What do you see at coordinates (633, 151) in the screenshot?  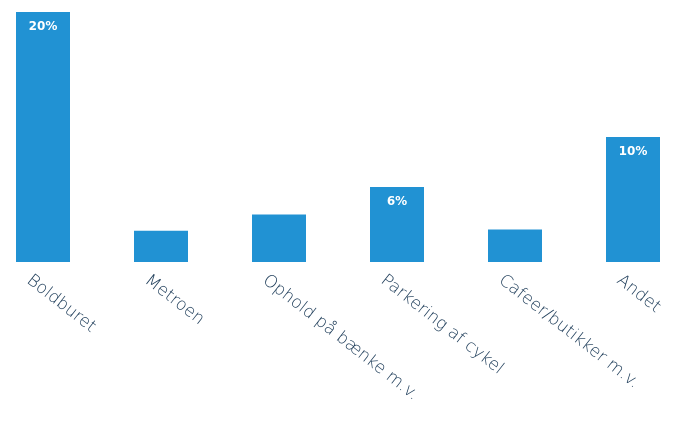 I see `value-label: 10%` at bounding box center [633, 151].